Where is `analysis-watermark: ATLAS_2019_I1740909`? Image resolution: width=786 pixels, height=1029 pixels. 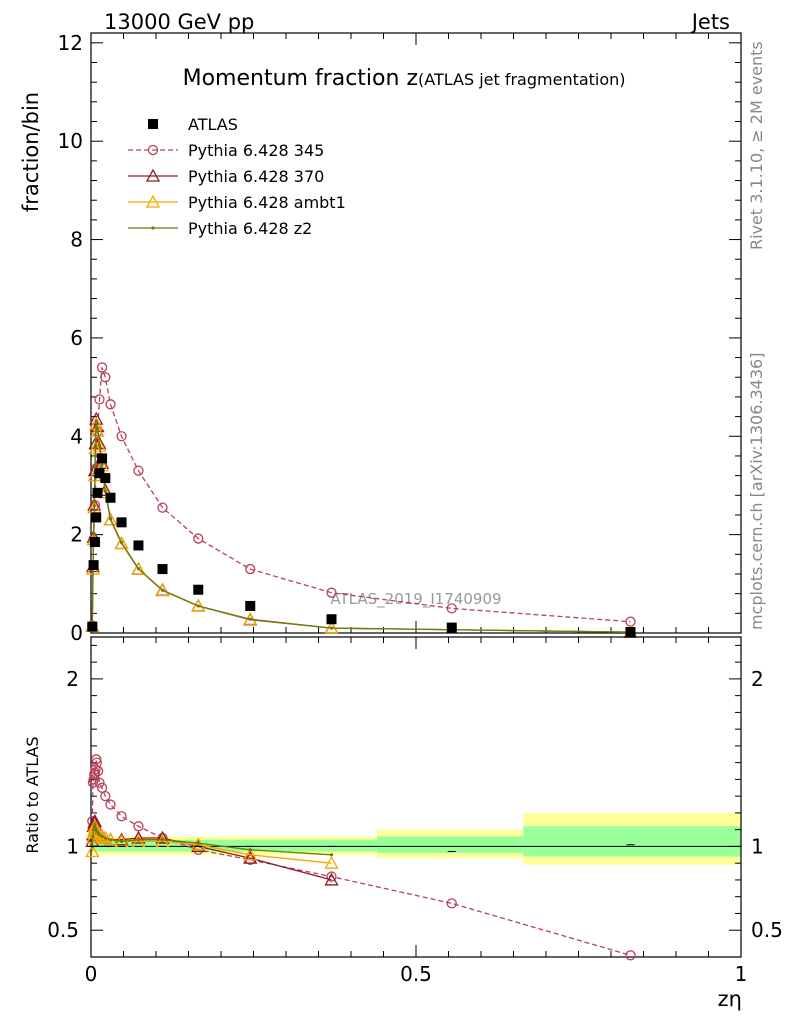 analysis-watermark: ATLAS_2019_I1740909 is located at coordinates (415, 599).